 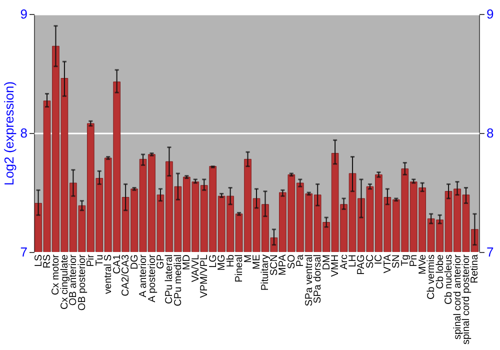 What do you see at coordinates (266, 272) in the screenshot?
I see `x-tick-label: Pituitary` at bounding box center [266, 272].